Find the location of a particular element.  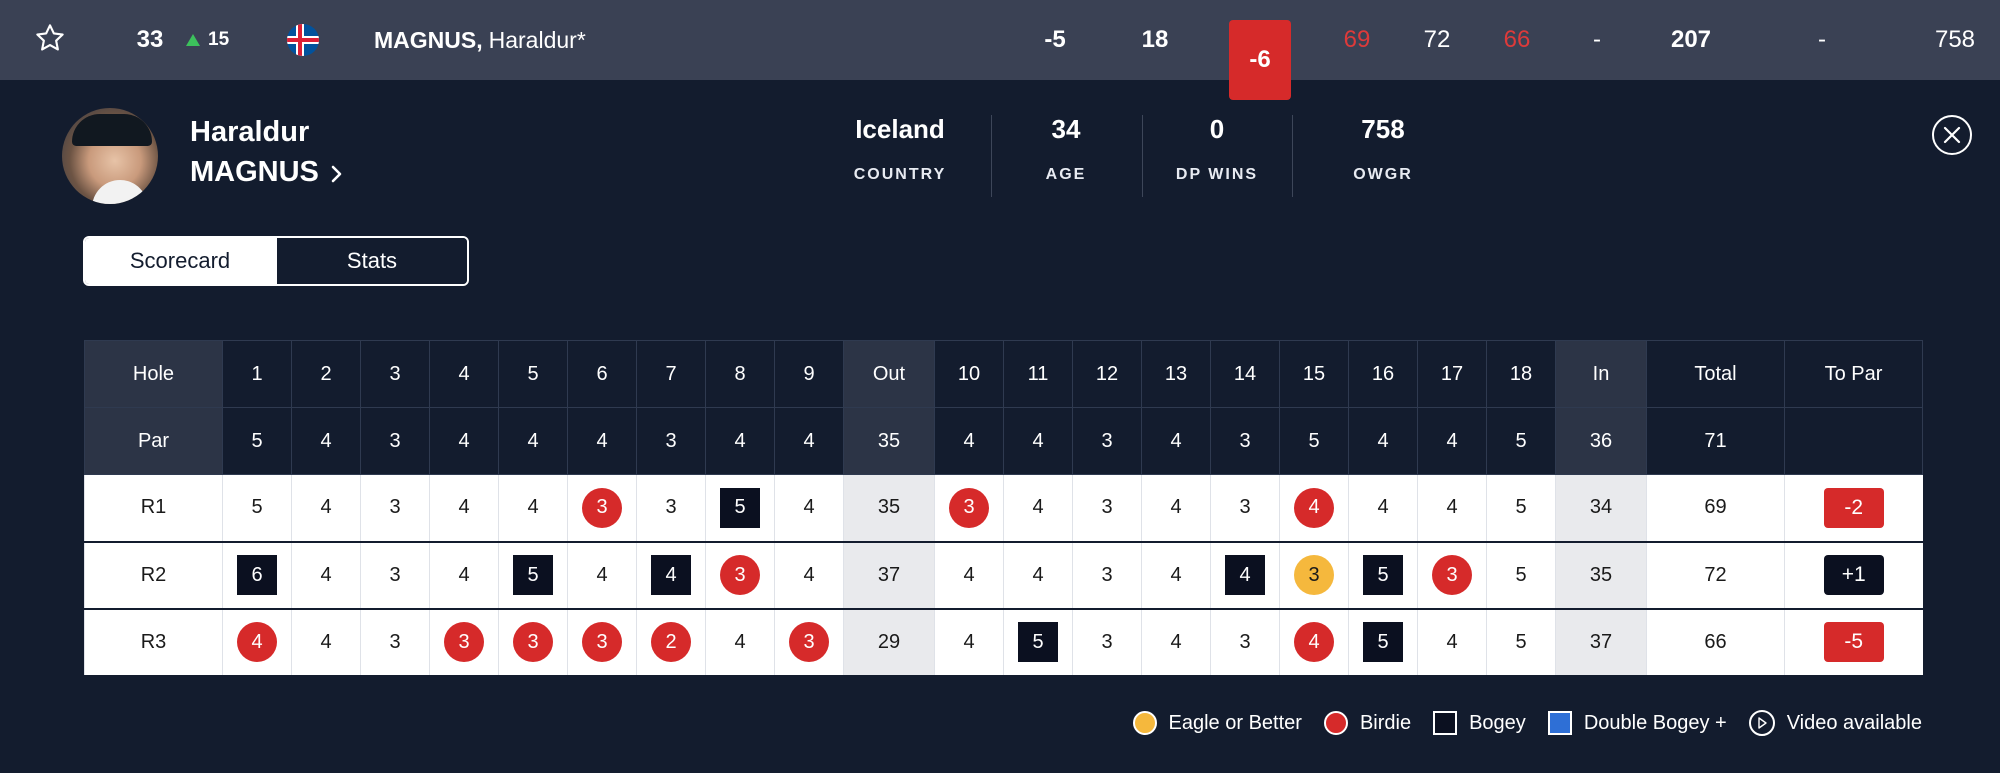

hole-number: 6 is located at coordinates (602, 374).